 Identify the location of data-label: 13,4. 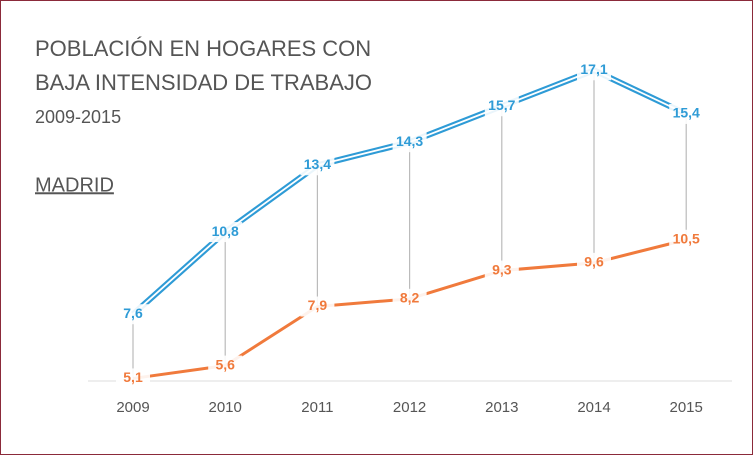
(317, 164).